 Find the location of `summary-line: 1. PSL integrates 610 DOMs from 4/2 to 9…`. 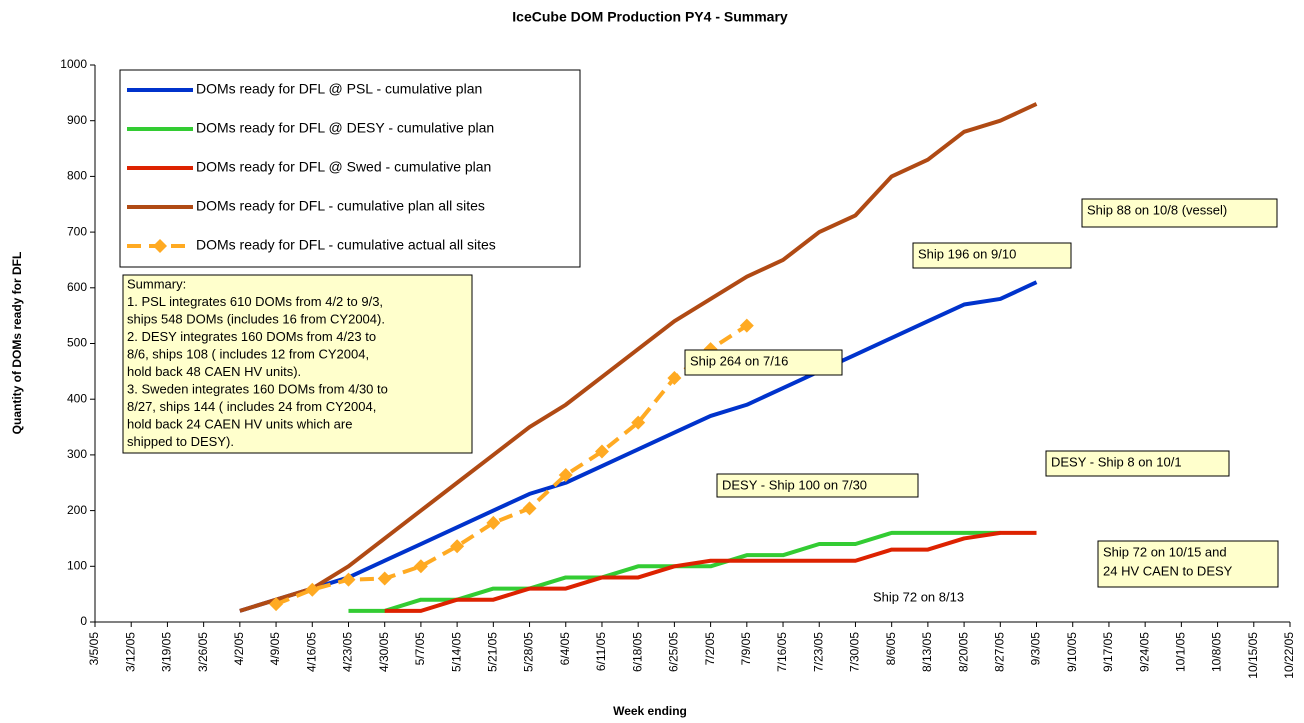

summary-line: 1. PSL integrates 610 DOMs from 4/2 to 9… is located at coordinates (255, 301).